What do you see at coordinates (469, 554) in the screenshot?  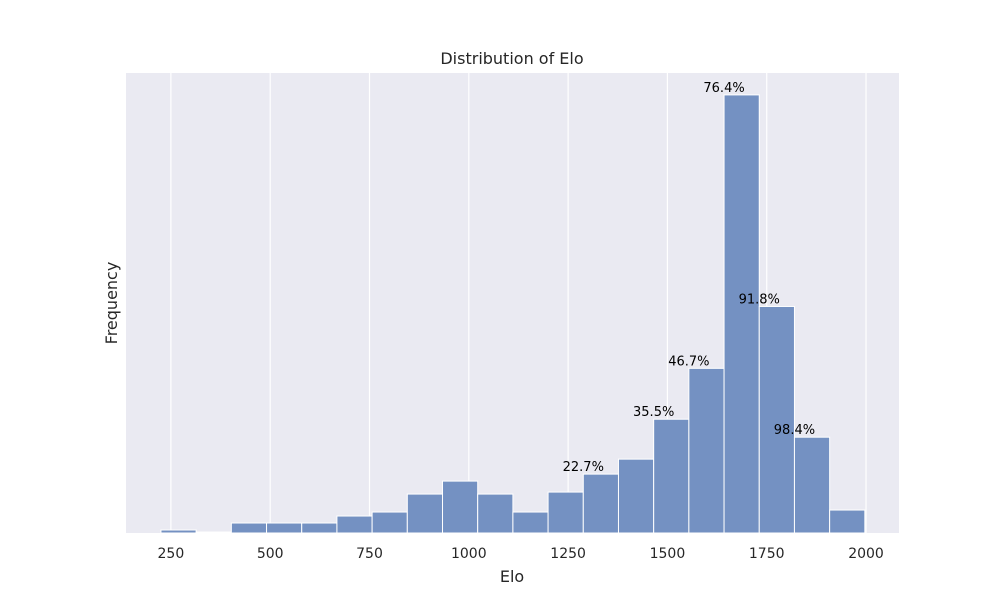 I see `x-tick-label: 1000` at bounding box center [469, 554].